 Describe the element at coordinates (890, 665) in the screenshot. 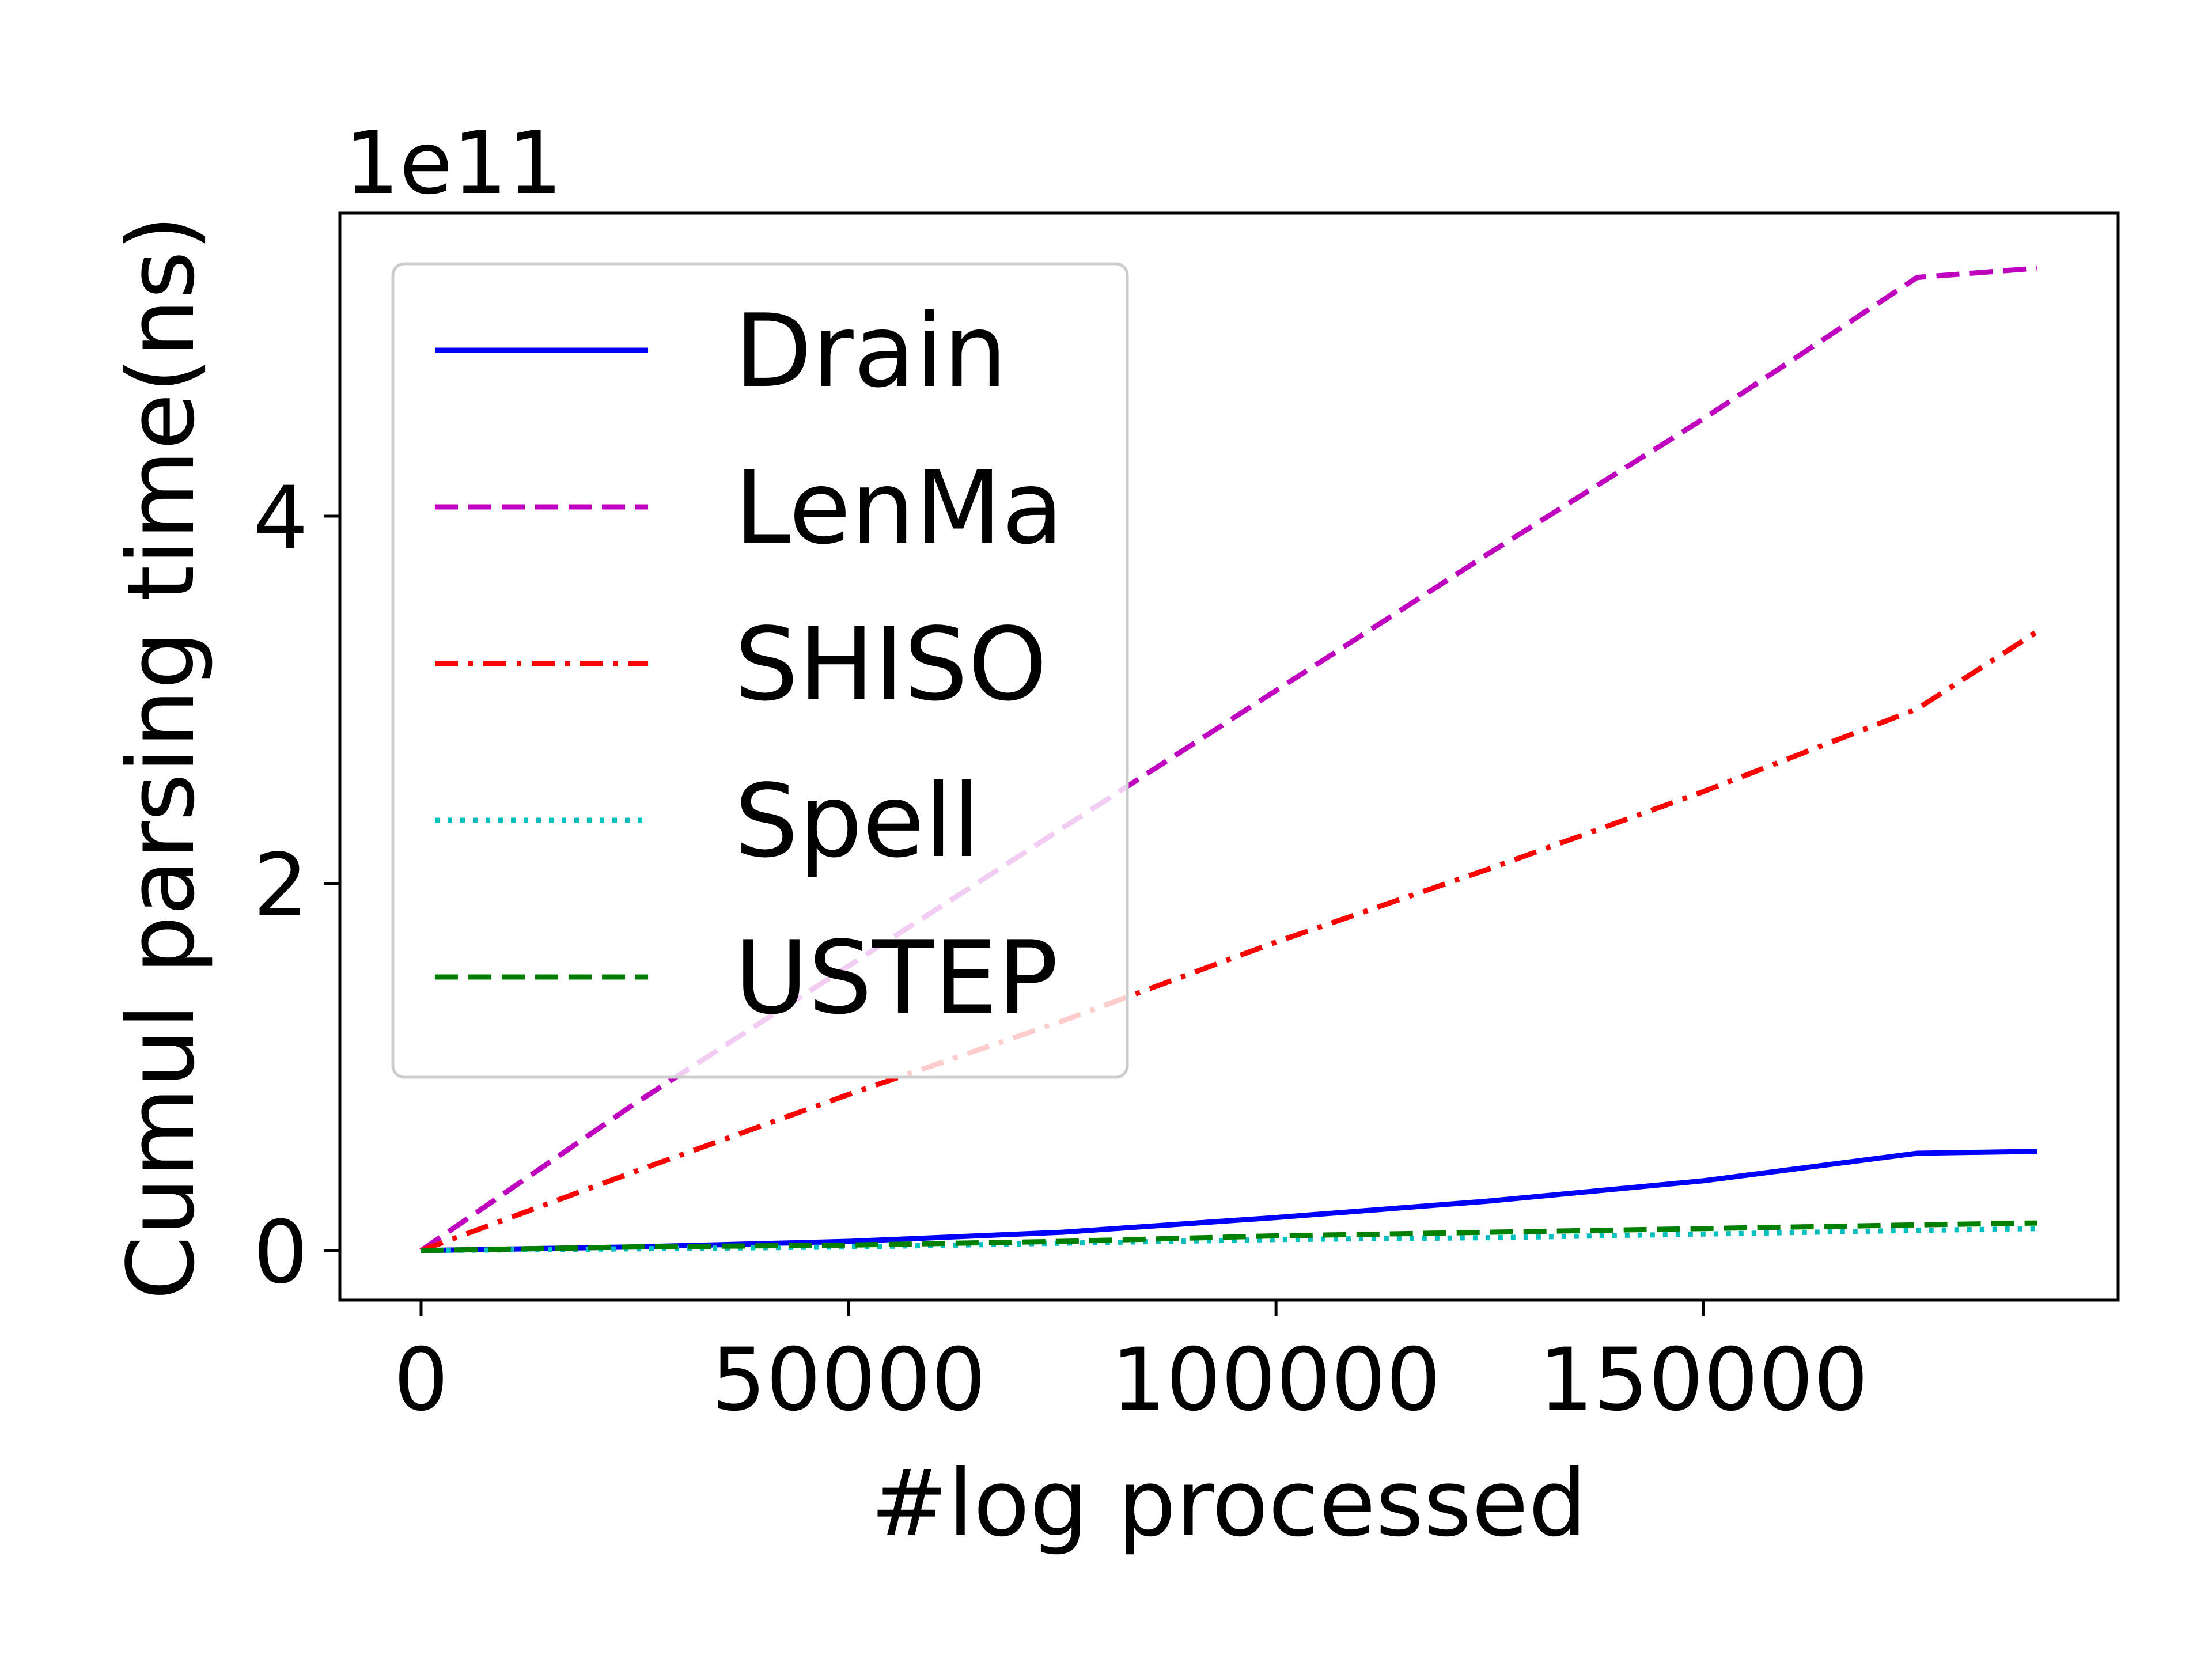

I see `legend-label-shiso: SHISO` at that location.